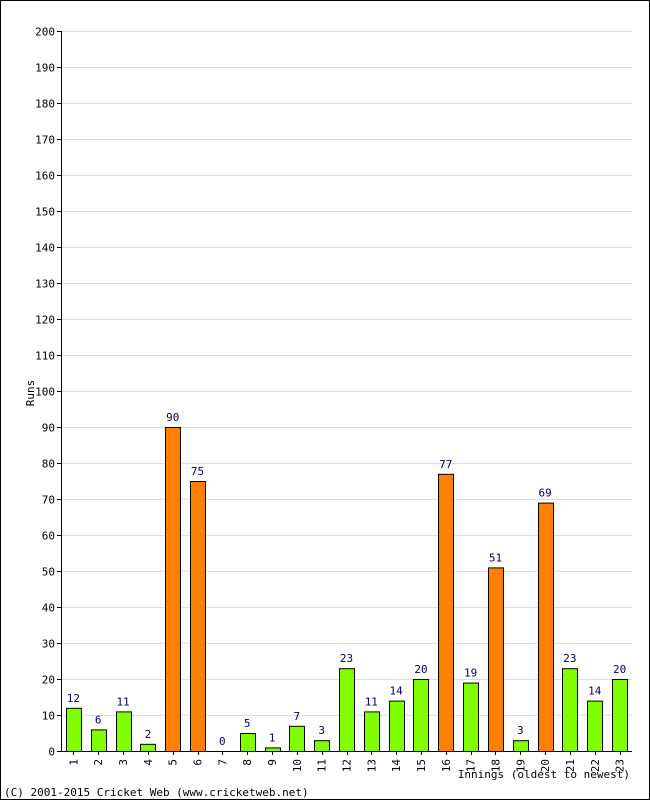 The width and height of the screenshot is (650, 804). What do you see at coordinates (297, 765) in the screenshot?
I see `x-tick-label: 10` at bounding box center [297, 765].